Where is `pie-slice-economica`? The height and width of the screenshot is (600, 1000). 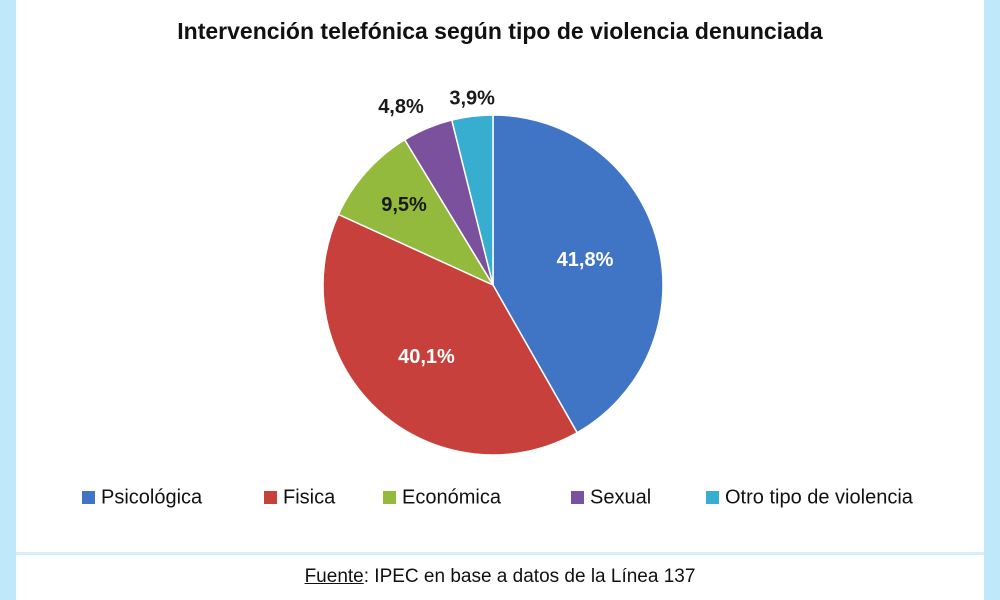 pie-slice-economica is located at coordinates (416, 212).